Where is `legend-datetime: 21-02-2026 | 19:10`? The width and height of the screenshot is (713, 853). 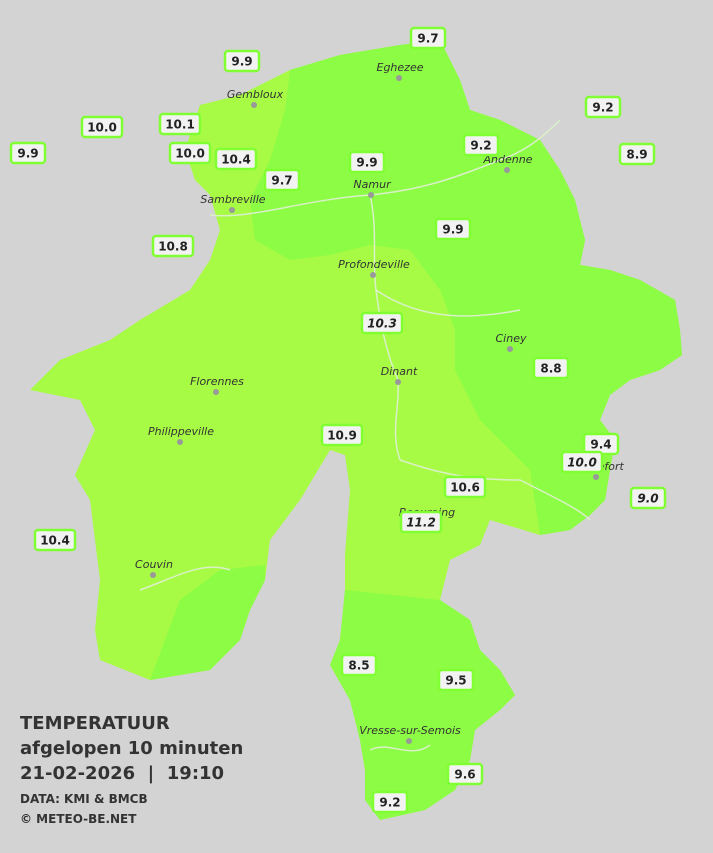 legend-datetime: 21-02-2026 | 19:10 is located at coordinates (122, 773).